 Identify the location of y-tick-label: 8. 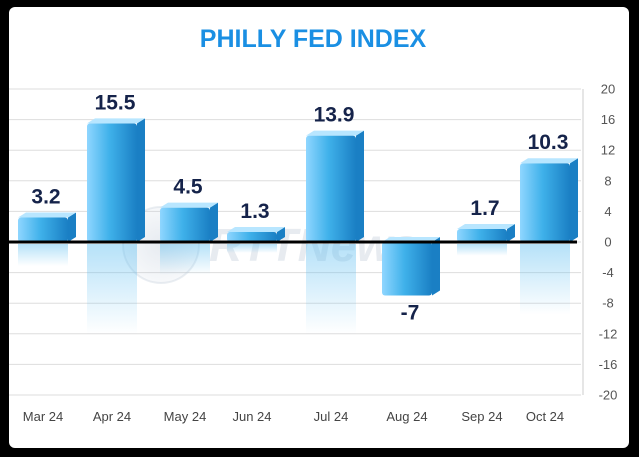
(607, 180).